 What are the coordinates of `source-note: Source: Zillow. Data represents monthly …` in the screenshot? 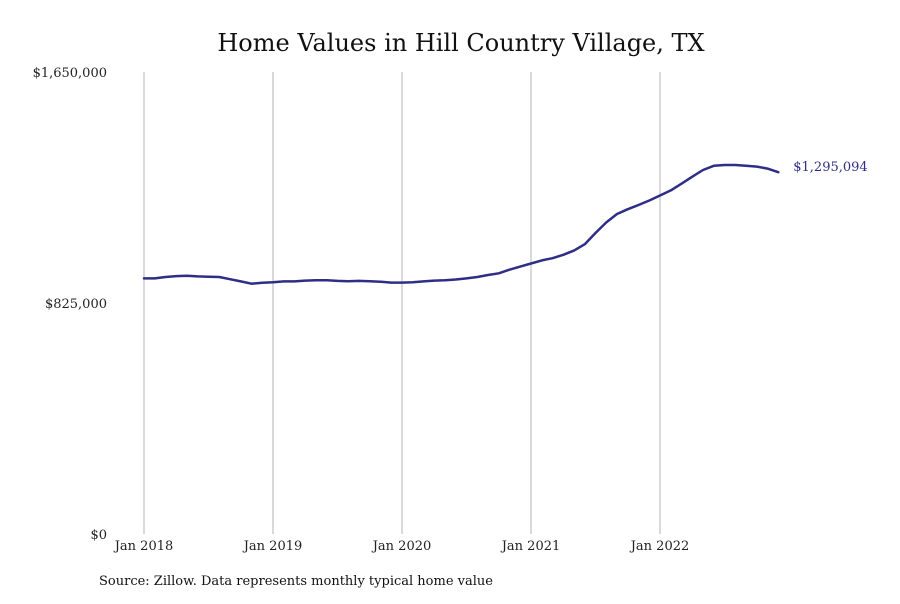 It's located at (296, 581).